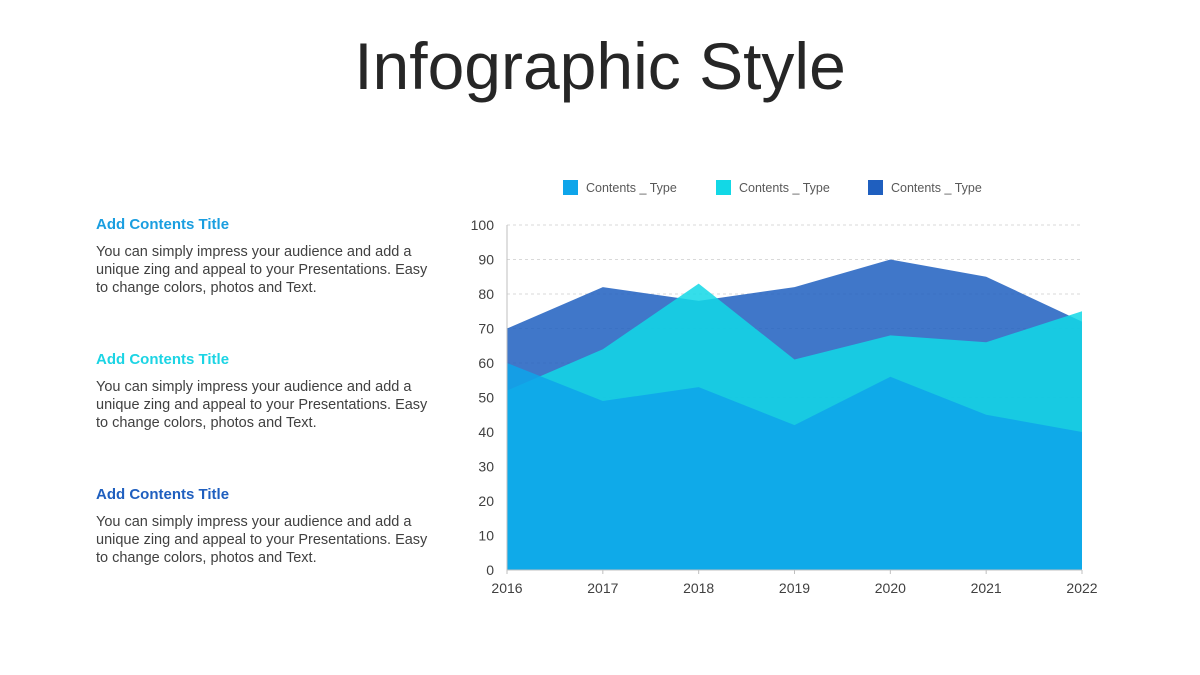 This screenshot has width=1200, height=675. I want to click on slide-title: Infographic Style, so click(600, 66).